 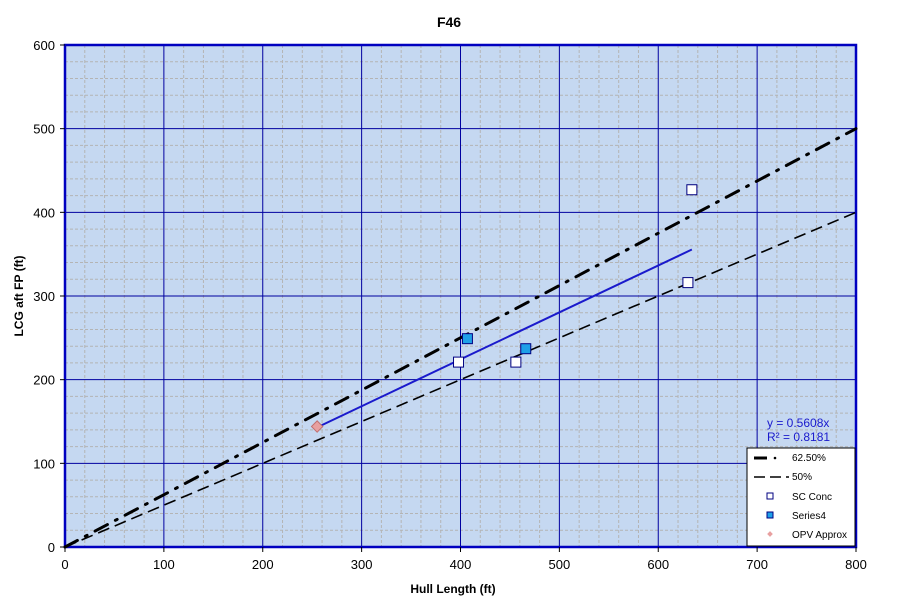 I want to click on blue-square-icon, so click(x=770, y=515).